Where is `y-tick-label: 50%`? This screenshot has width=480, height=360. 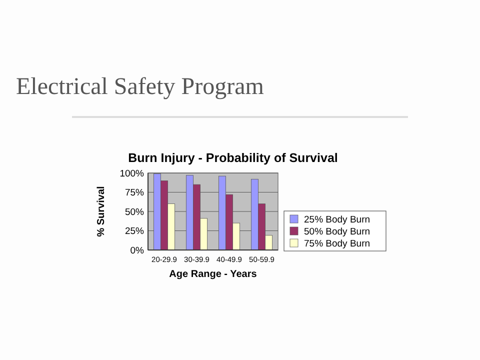
y-tick-label: 50% is located at coordinates (134, 212).